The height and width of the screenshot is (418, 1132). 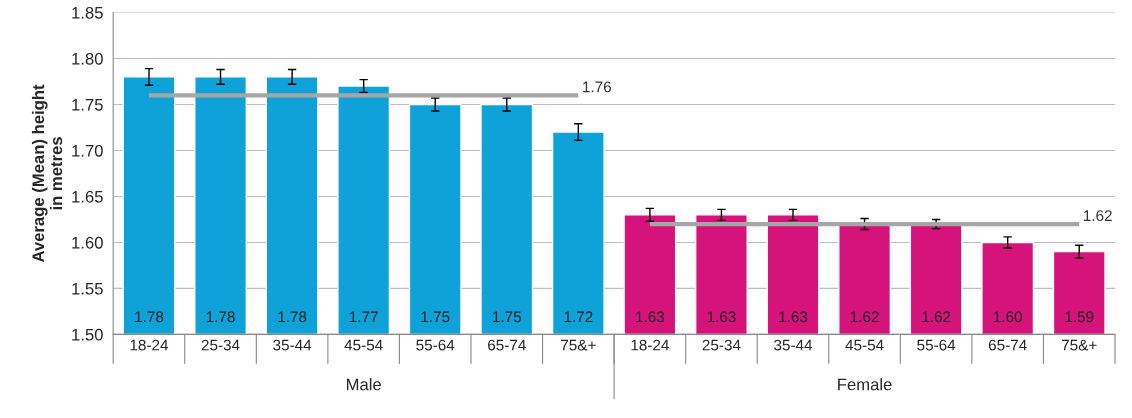 What do you see at coordinates (87, 12) in the screenshot?
I see `y-tick-label: 1.85` at bounding box center [87, 12].